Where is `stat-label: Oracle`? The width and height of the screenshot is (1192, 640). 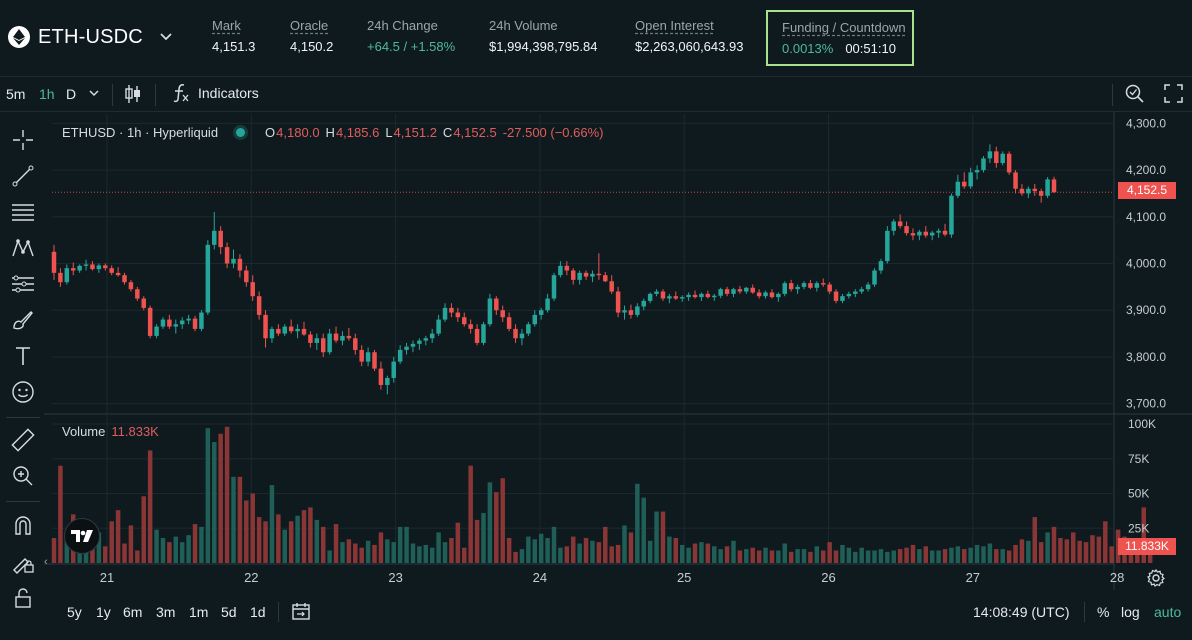 stat-label: Oracle is located at coordinates (309, 25).